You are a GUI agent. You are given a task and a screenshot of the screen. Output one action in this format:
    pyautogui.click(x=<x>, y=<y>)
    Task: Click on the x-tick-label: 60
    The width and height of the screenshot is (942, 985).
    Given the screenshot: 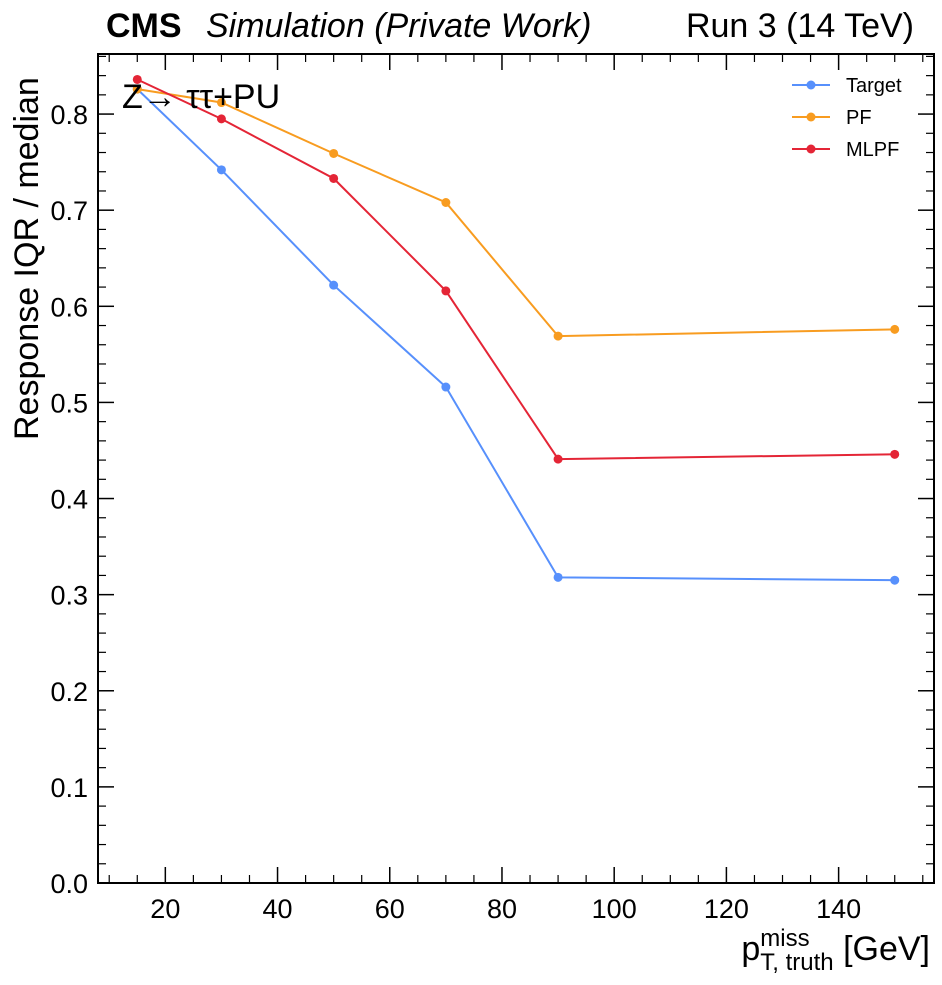 What is the action you would take?
    pyautogui.click(x=390, y=909)
    